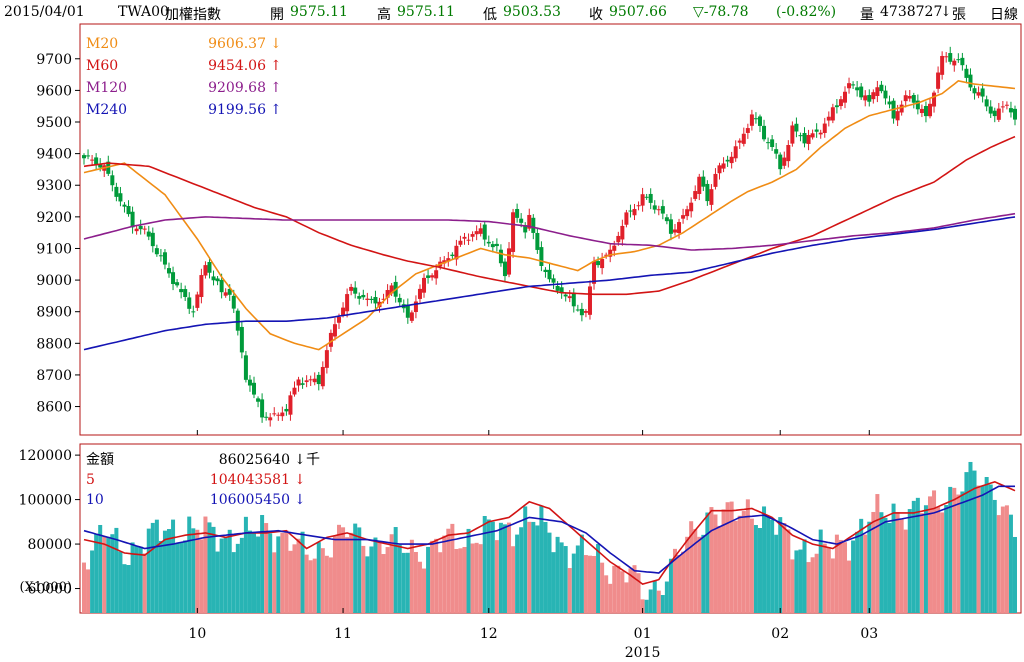  I want to click on period-label: 日線, so click(1004, 15).